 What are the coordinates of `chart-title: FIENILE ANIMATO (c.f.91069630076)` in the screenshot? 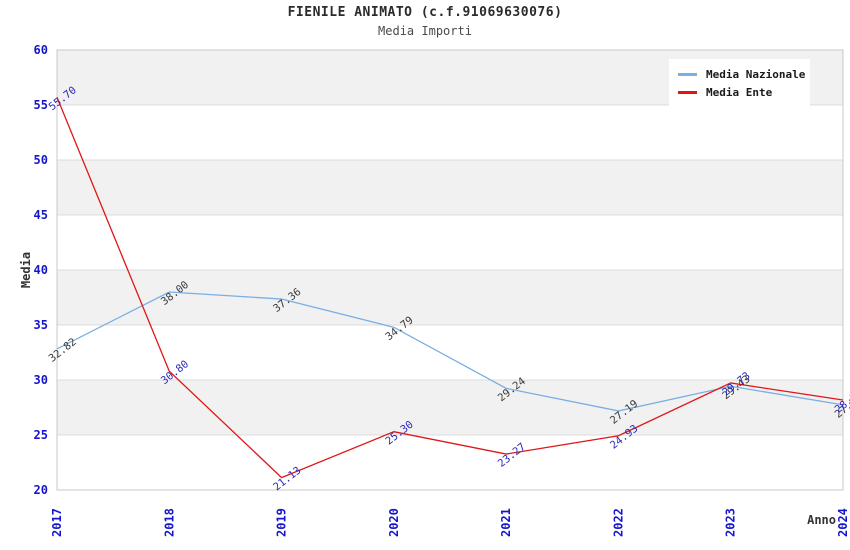 It's located at (425, 12).